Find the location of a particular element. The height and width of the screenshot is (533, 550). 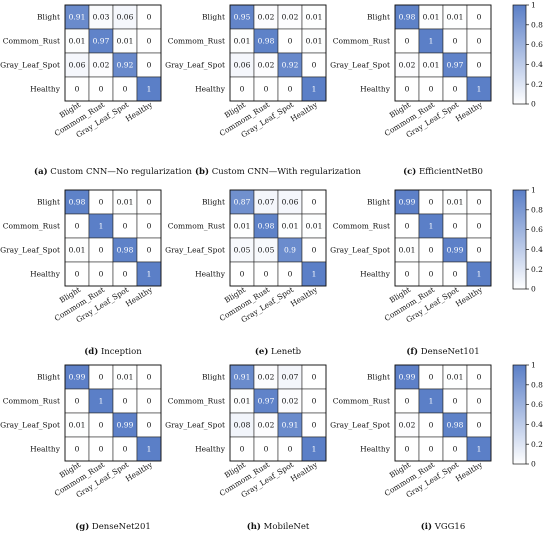

caption-text: Custom CNN—No regularization is located at coordinates (120, 172).